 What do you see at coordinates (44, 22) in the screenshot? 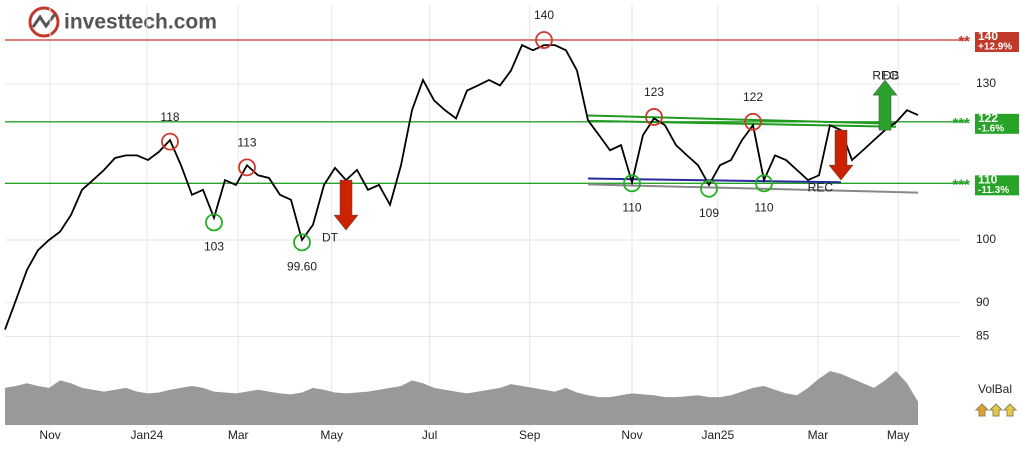
I see `logo-icon` at bounding box center [44, 22].